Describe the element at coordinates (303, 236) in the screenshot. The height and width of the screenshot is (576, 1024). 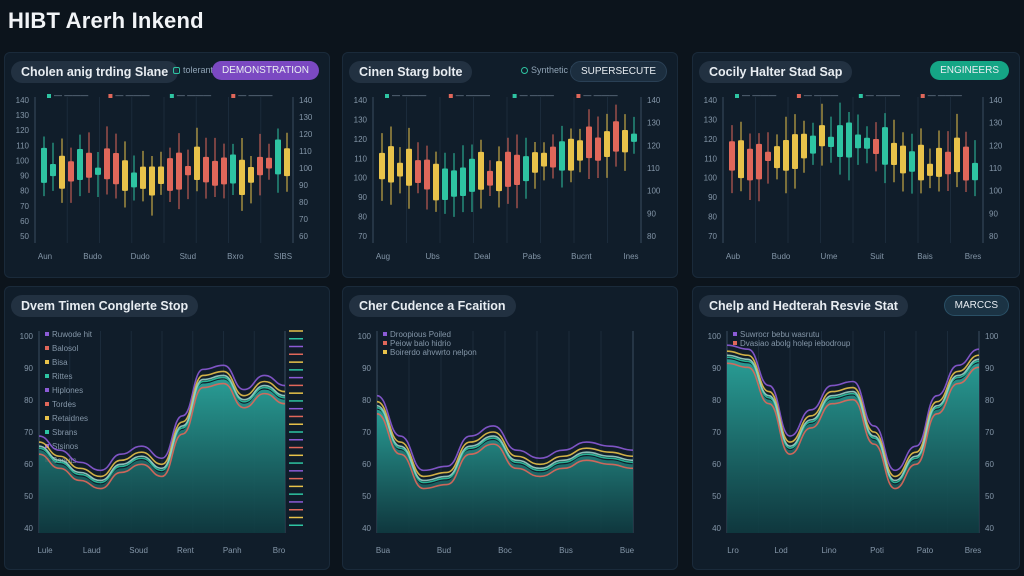
I see `y-tick-label-right: 60` at that location.